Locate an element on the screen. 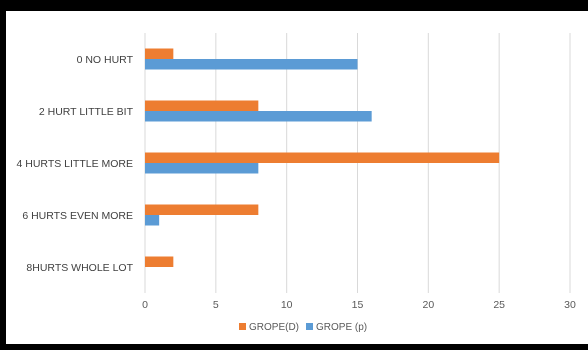 The height and width of the screenshot is (350, 588). x-tick-label: 15 is located at coordinates (358, 305).